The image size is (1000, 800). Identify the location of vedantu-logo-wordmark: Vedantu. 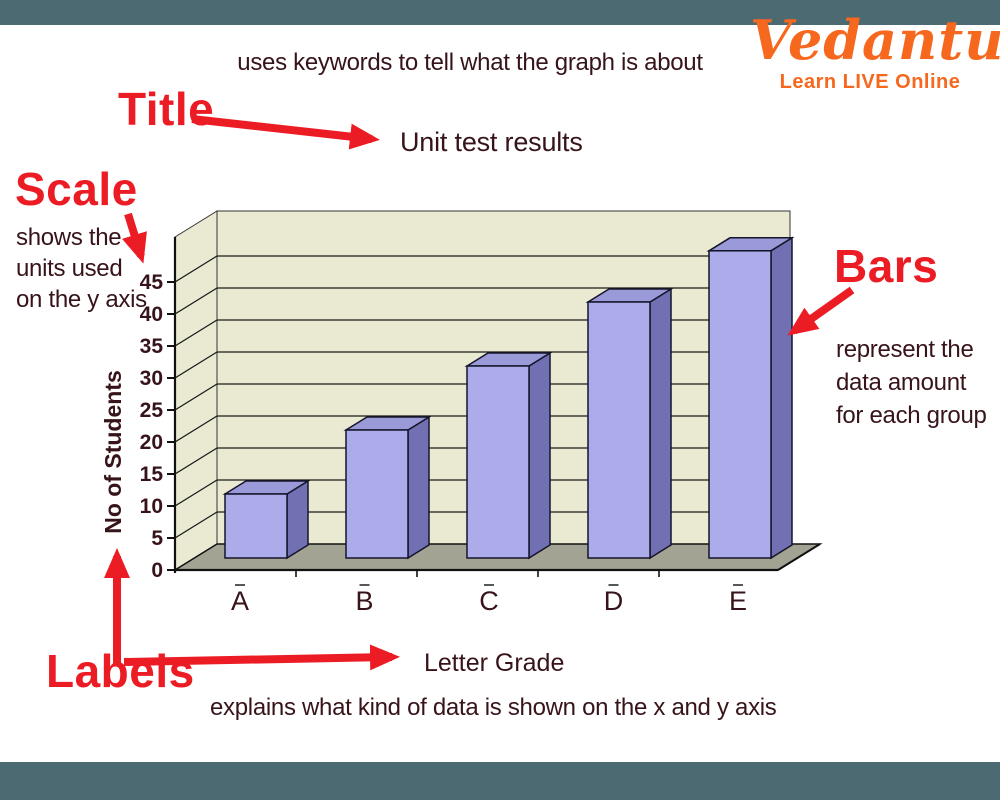
(875, 40).